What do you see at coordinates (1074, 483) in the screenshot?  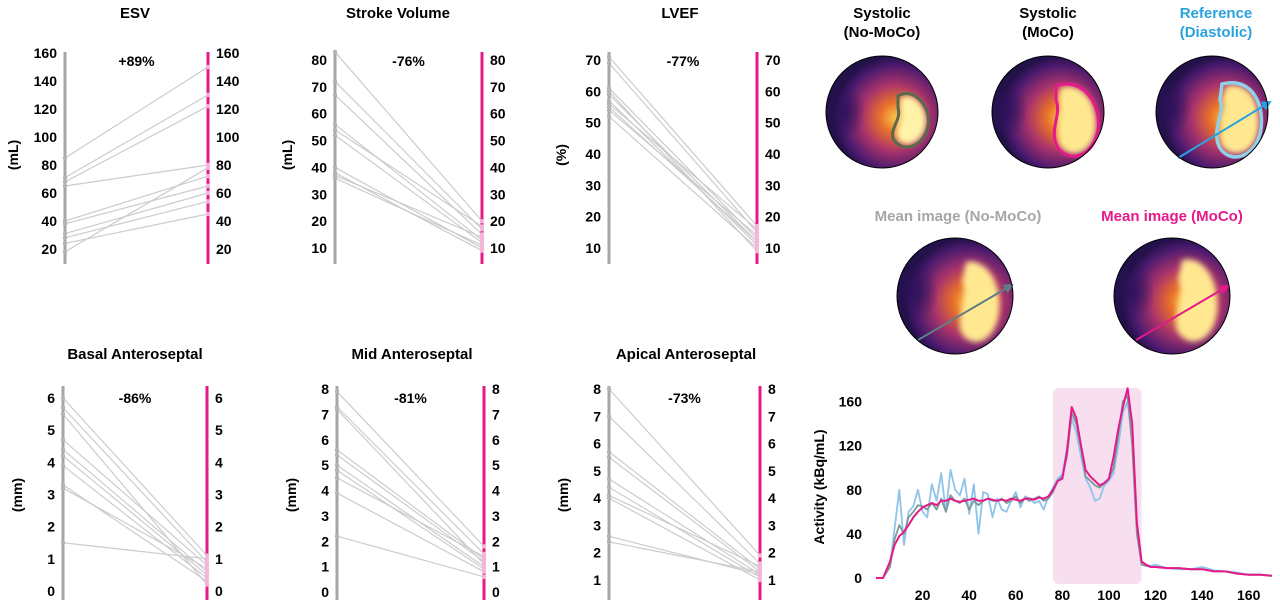 I see `trace-line-moco` at bounding box center [1074, 483].